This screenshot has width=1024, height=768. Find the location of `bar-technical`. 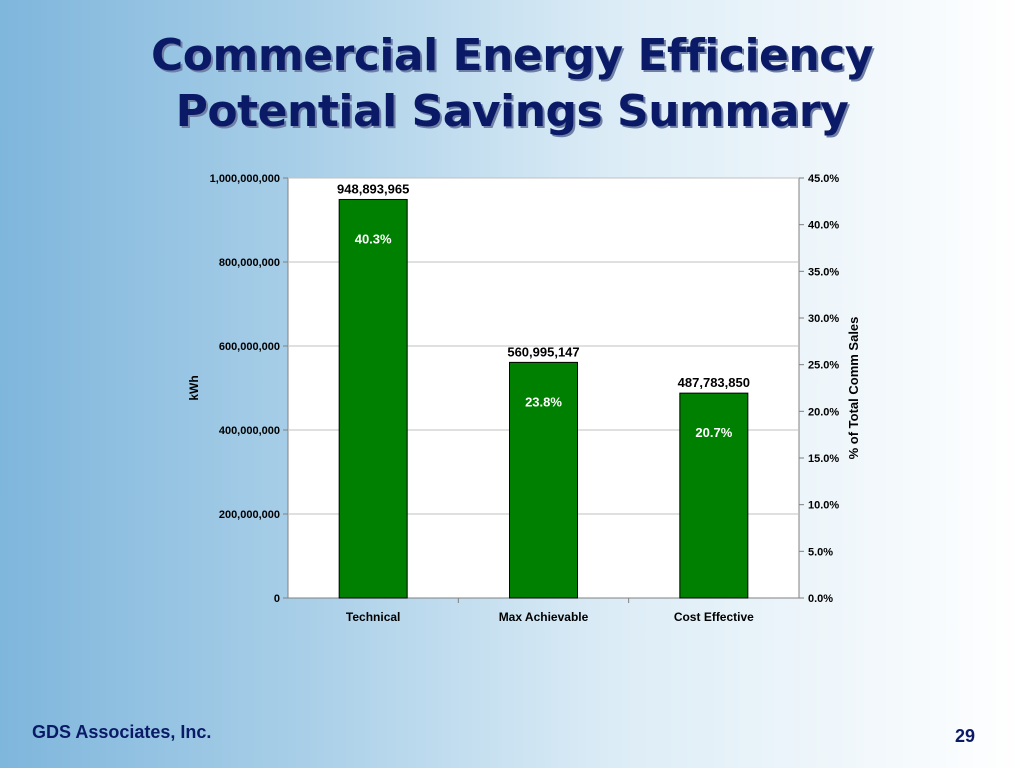

bar-technical is located at coordinates (373, 398).